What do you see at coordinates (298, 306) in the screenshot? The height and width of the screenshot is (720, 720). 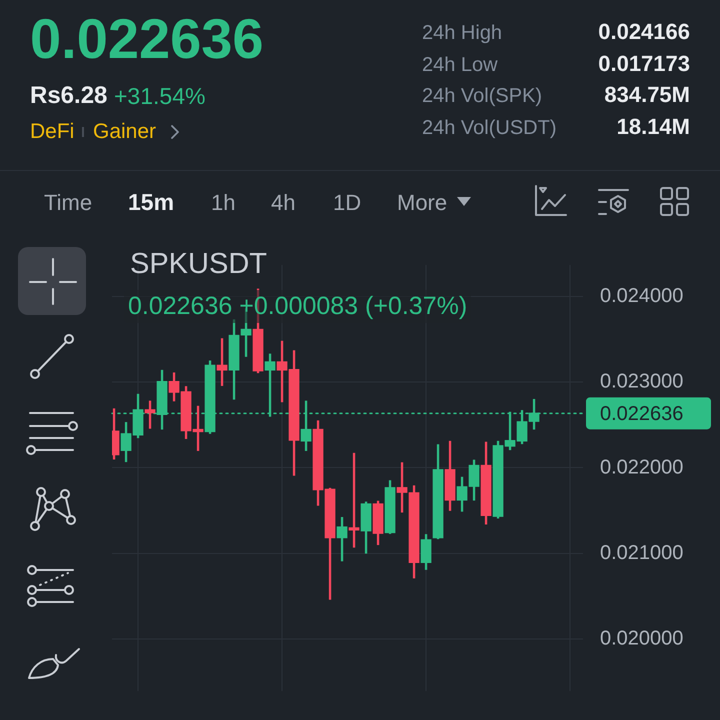 I see `text: 0.022636 +0.000083 (+0.37%)` at bounding box center [298, 306].